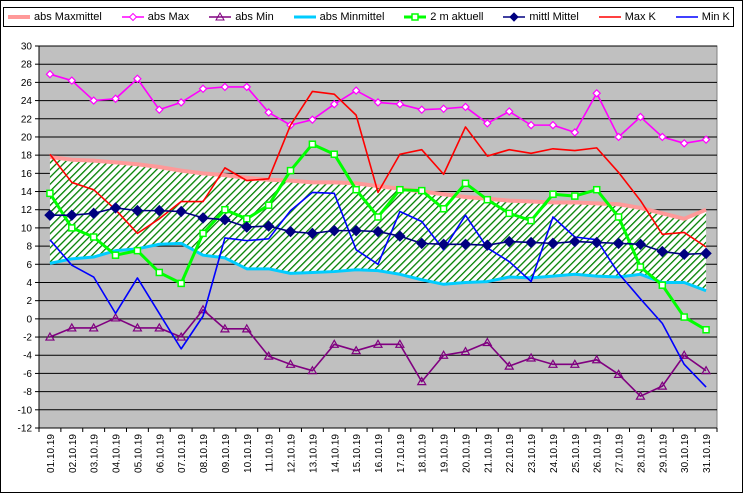  I want to click on x-tick-label: 12.10.19, so click(292, 453).